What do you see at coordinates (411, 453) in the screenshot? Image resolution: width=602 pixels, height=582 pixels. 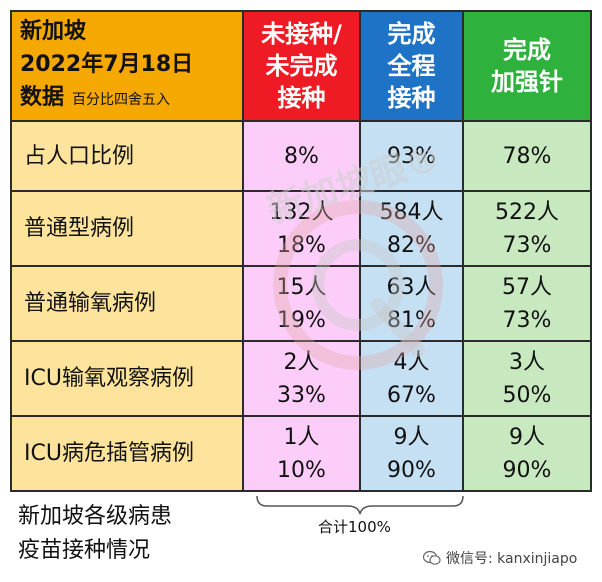 I see `fully-vaccinated-cell: 9人 90%` at bounding box center [411, 453].